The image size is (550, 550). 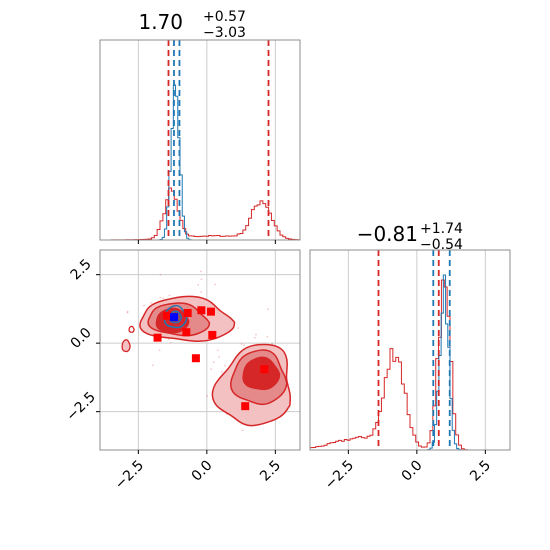 I want to click on top-hist-blue, so click(x=200, y=162).